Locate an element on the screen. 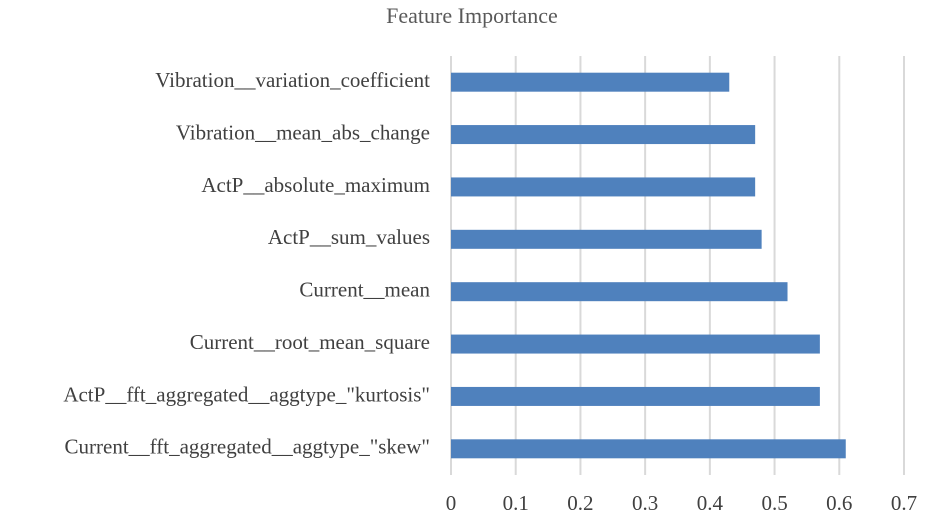 This screenshot has width=927, height=519. x-tick-label: 0.4 is located at coordinates (710, 503).